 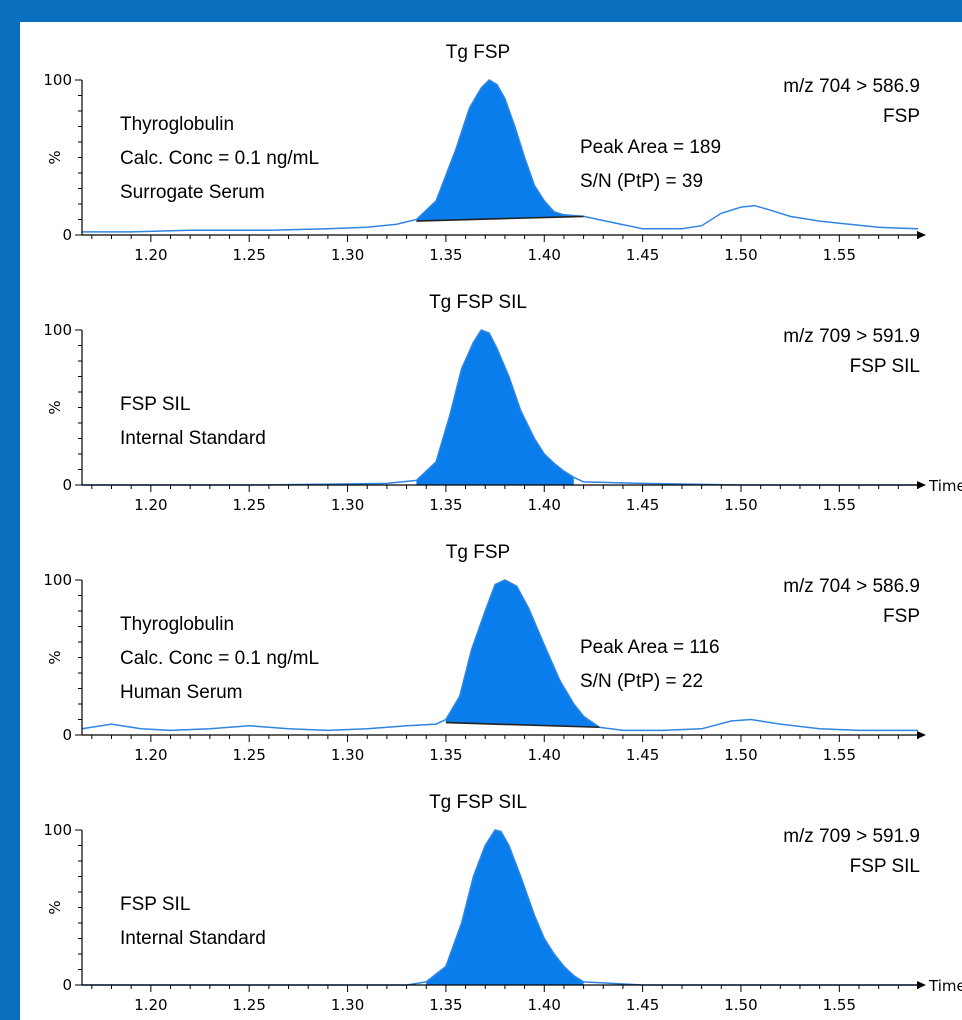 What do you see at coordinates (641, 681) in the screenshot?
I see `peak-annotation: S/N (PtP) = 22` at bounding box center [641, 681].